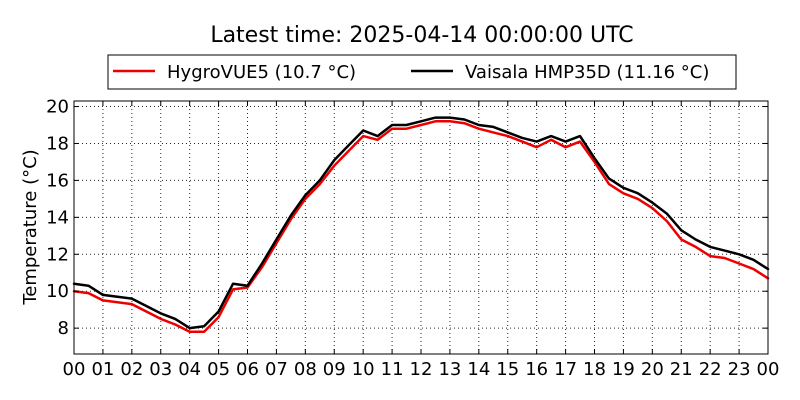 Image resolution: width=800 pixels, height=400 pixels. Describe the element at coordinates (57, 143) in the screenshot. I see `y-tick-label: 18` at that location.